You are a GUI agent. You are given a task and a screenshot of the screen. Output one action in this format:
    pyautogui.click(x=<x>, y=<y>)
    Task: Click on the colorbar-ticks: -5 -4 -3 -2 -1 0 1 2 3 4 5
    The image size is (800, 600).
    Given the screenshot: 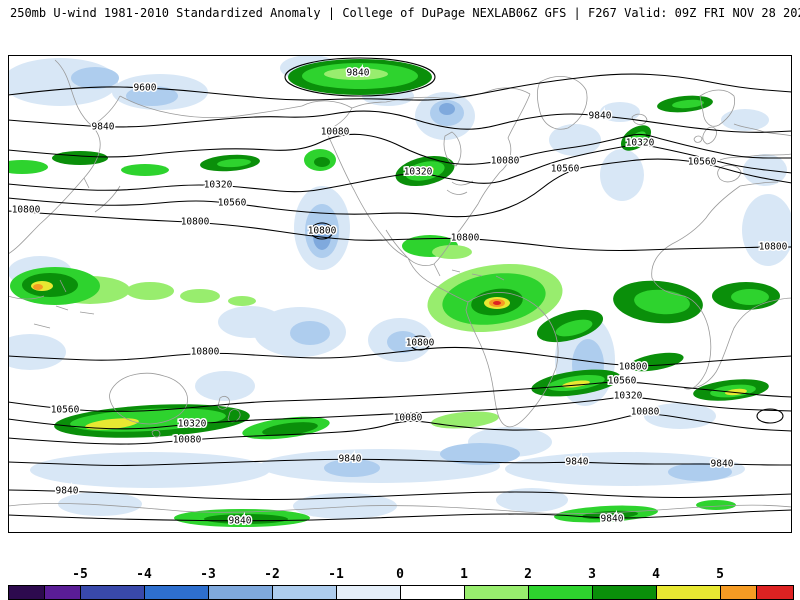 What is the action you would take?
    pyautogui.click(x=400, y=575)
    